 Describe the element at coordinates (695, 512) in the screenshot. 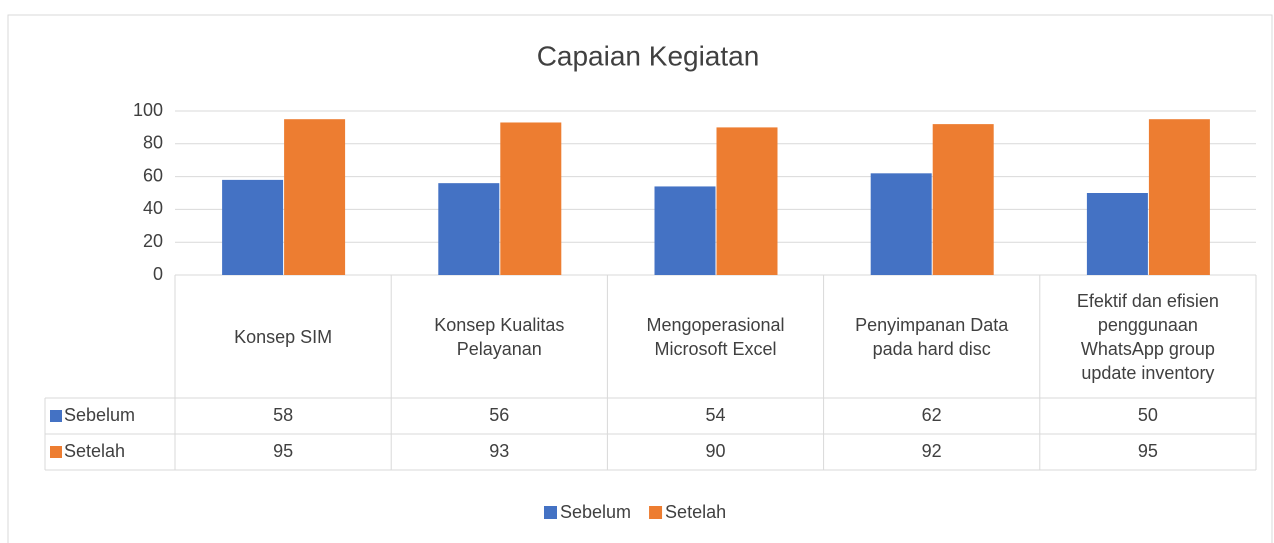

I see `legend-label: Setelah` at that location.